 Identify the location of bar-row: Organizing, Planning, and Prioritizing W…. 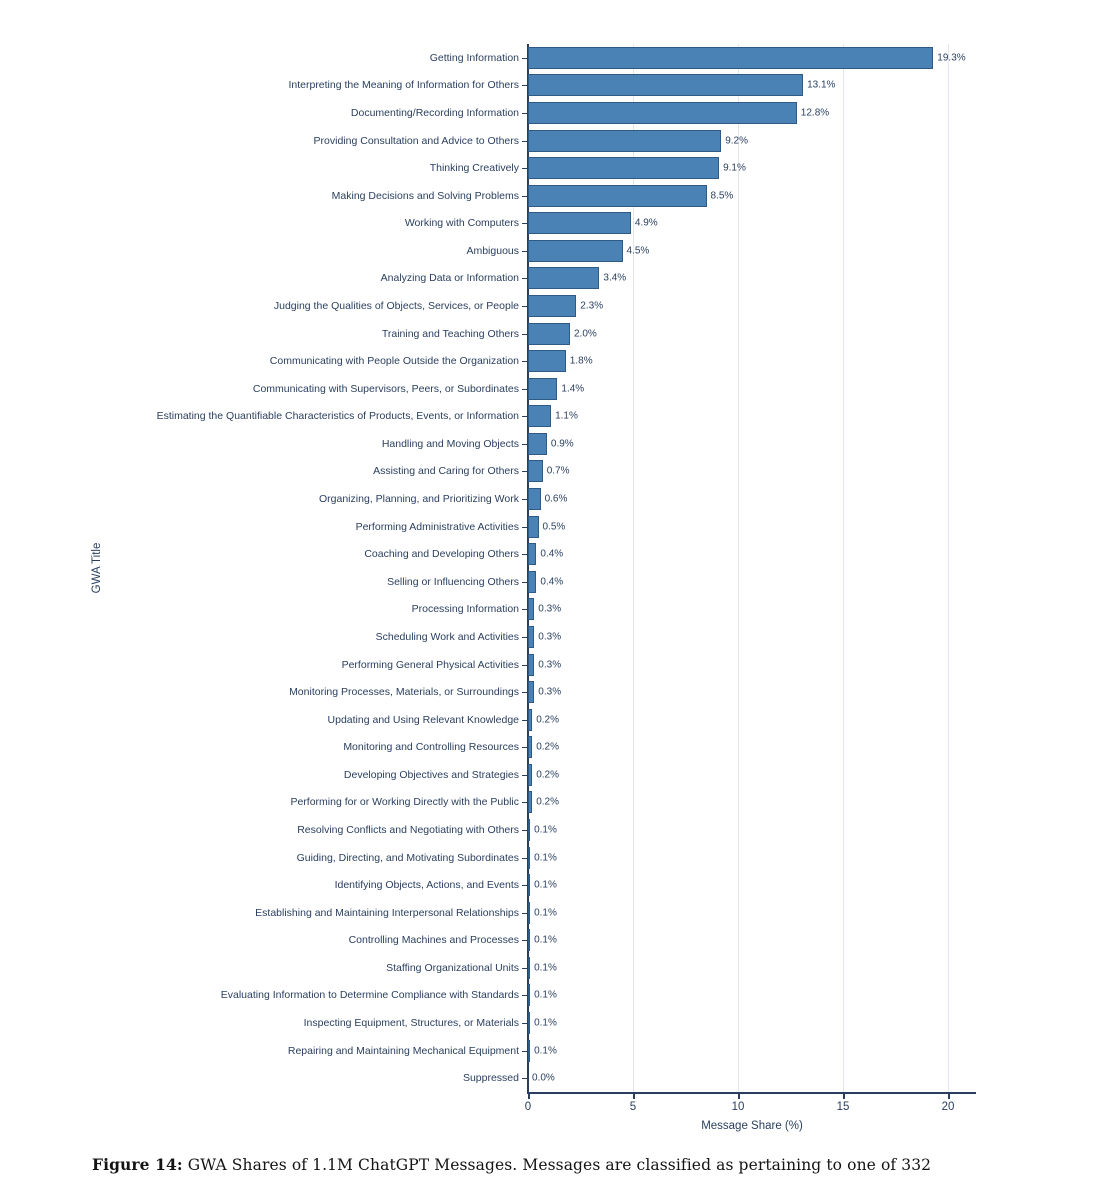
(555, 499).